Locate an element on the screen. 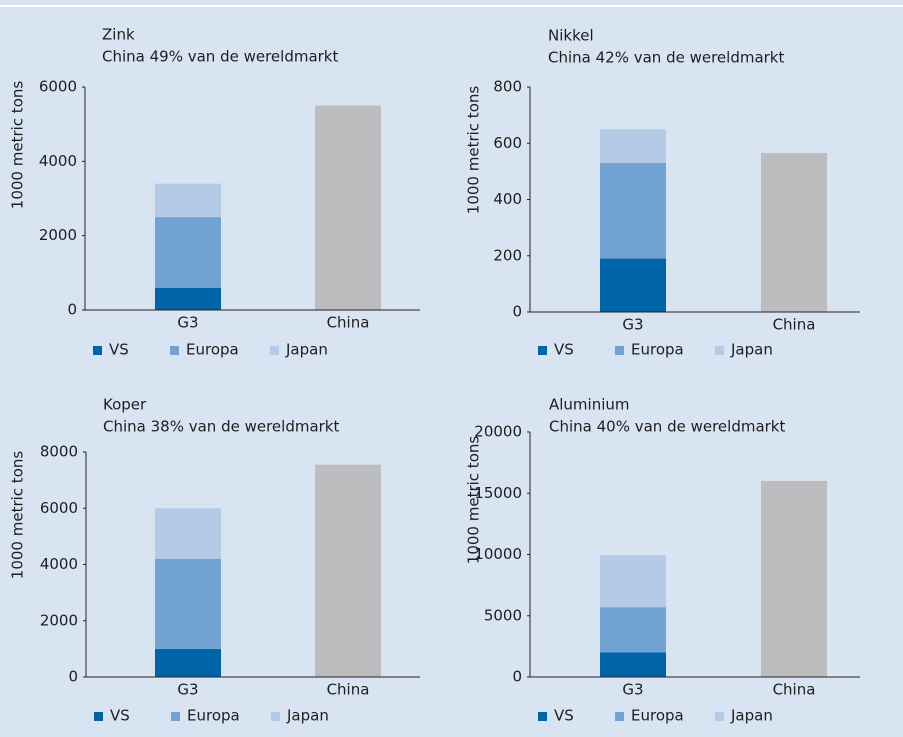  chart-title: Koper is located at coordinates (125, 405).